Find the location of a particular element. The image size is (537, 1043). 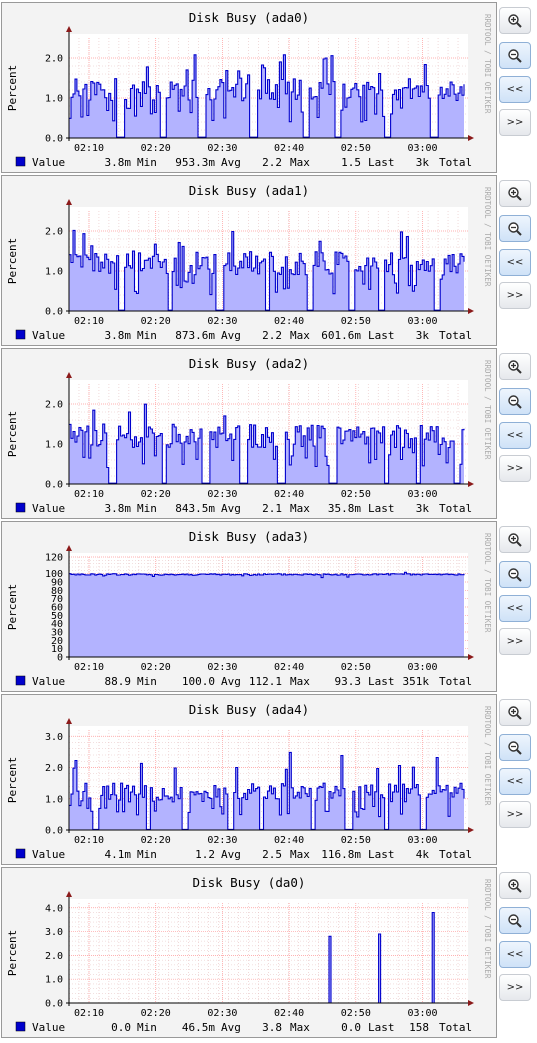

legend-min: 873.6m is located at coordinates (195, 335).